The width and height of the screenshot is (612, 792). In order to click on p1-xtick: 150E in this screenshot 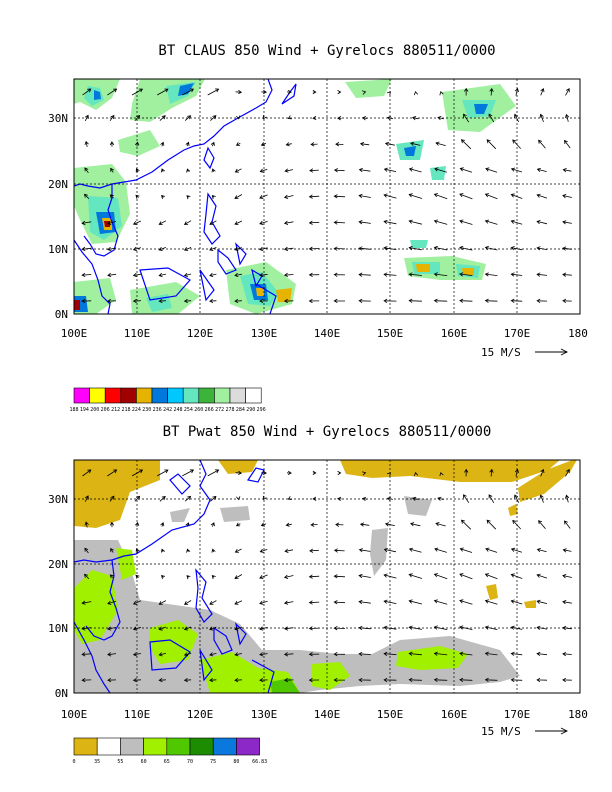, I will do `click(390, 333)`.